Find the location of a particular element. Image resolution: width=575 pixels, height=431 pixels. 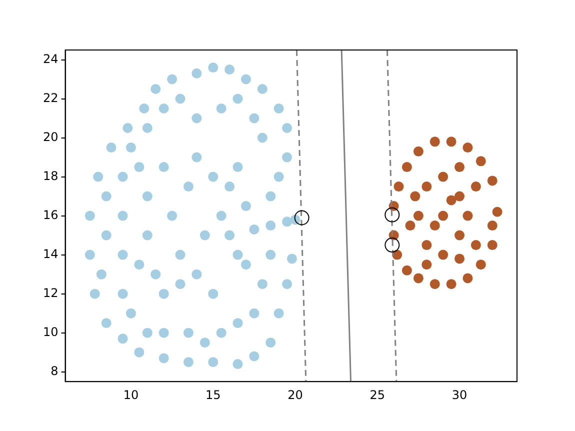

y-tick-label: 16 is located at coordinates (50, 215).